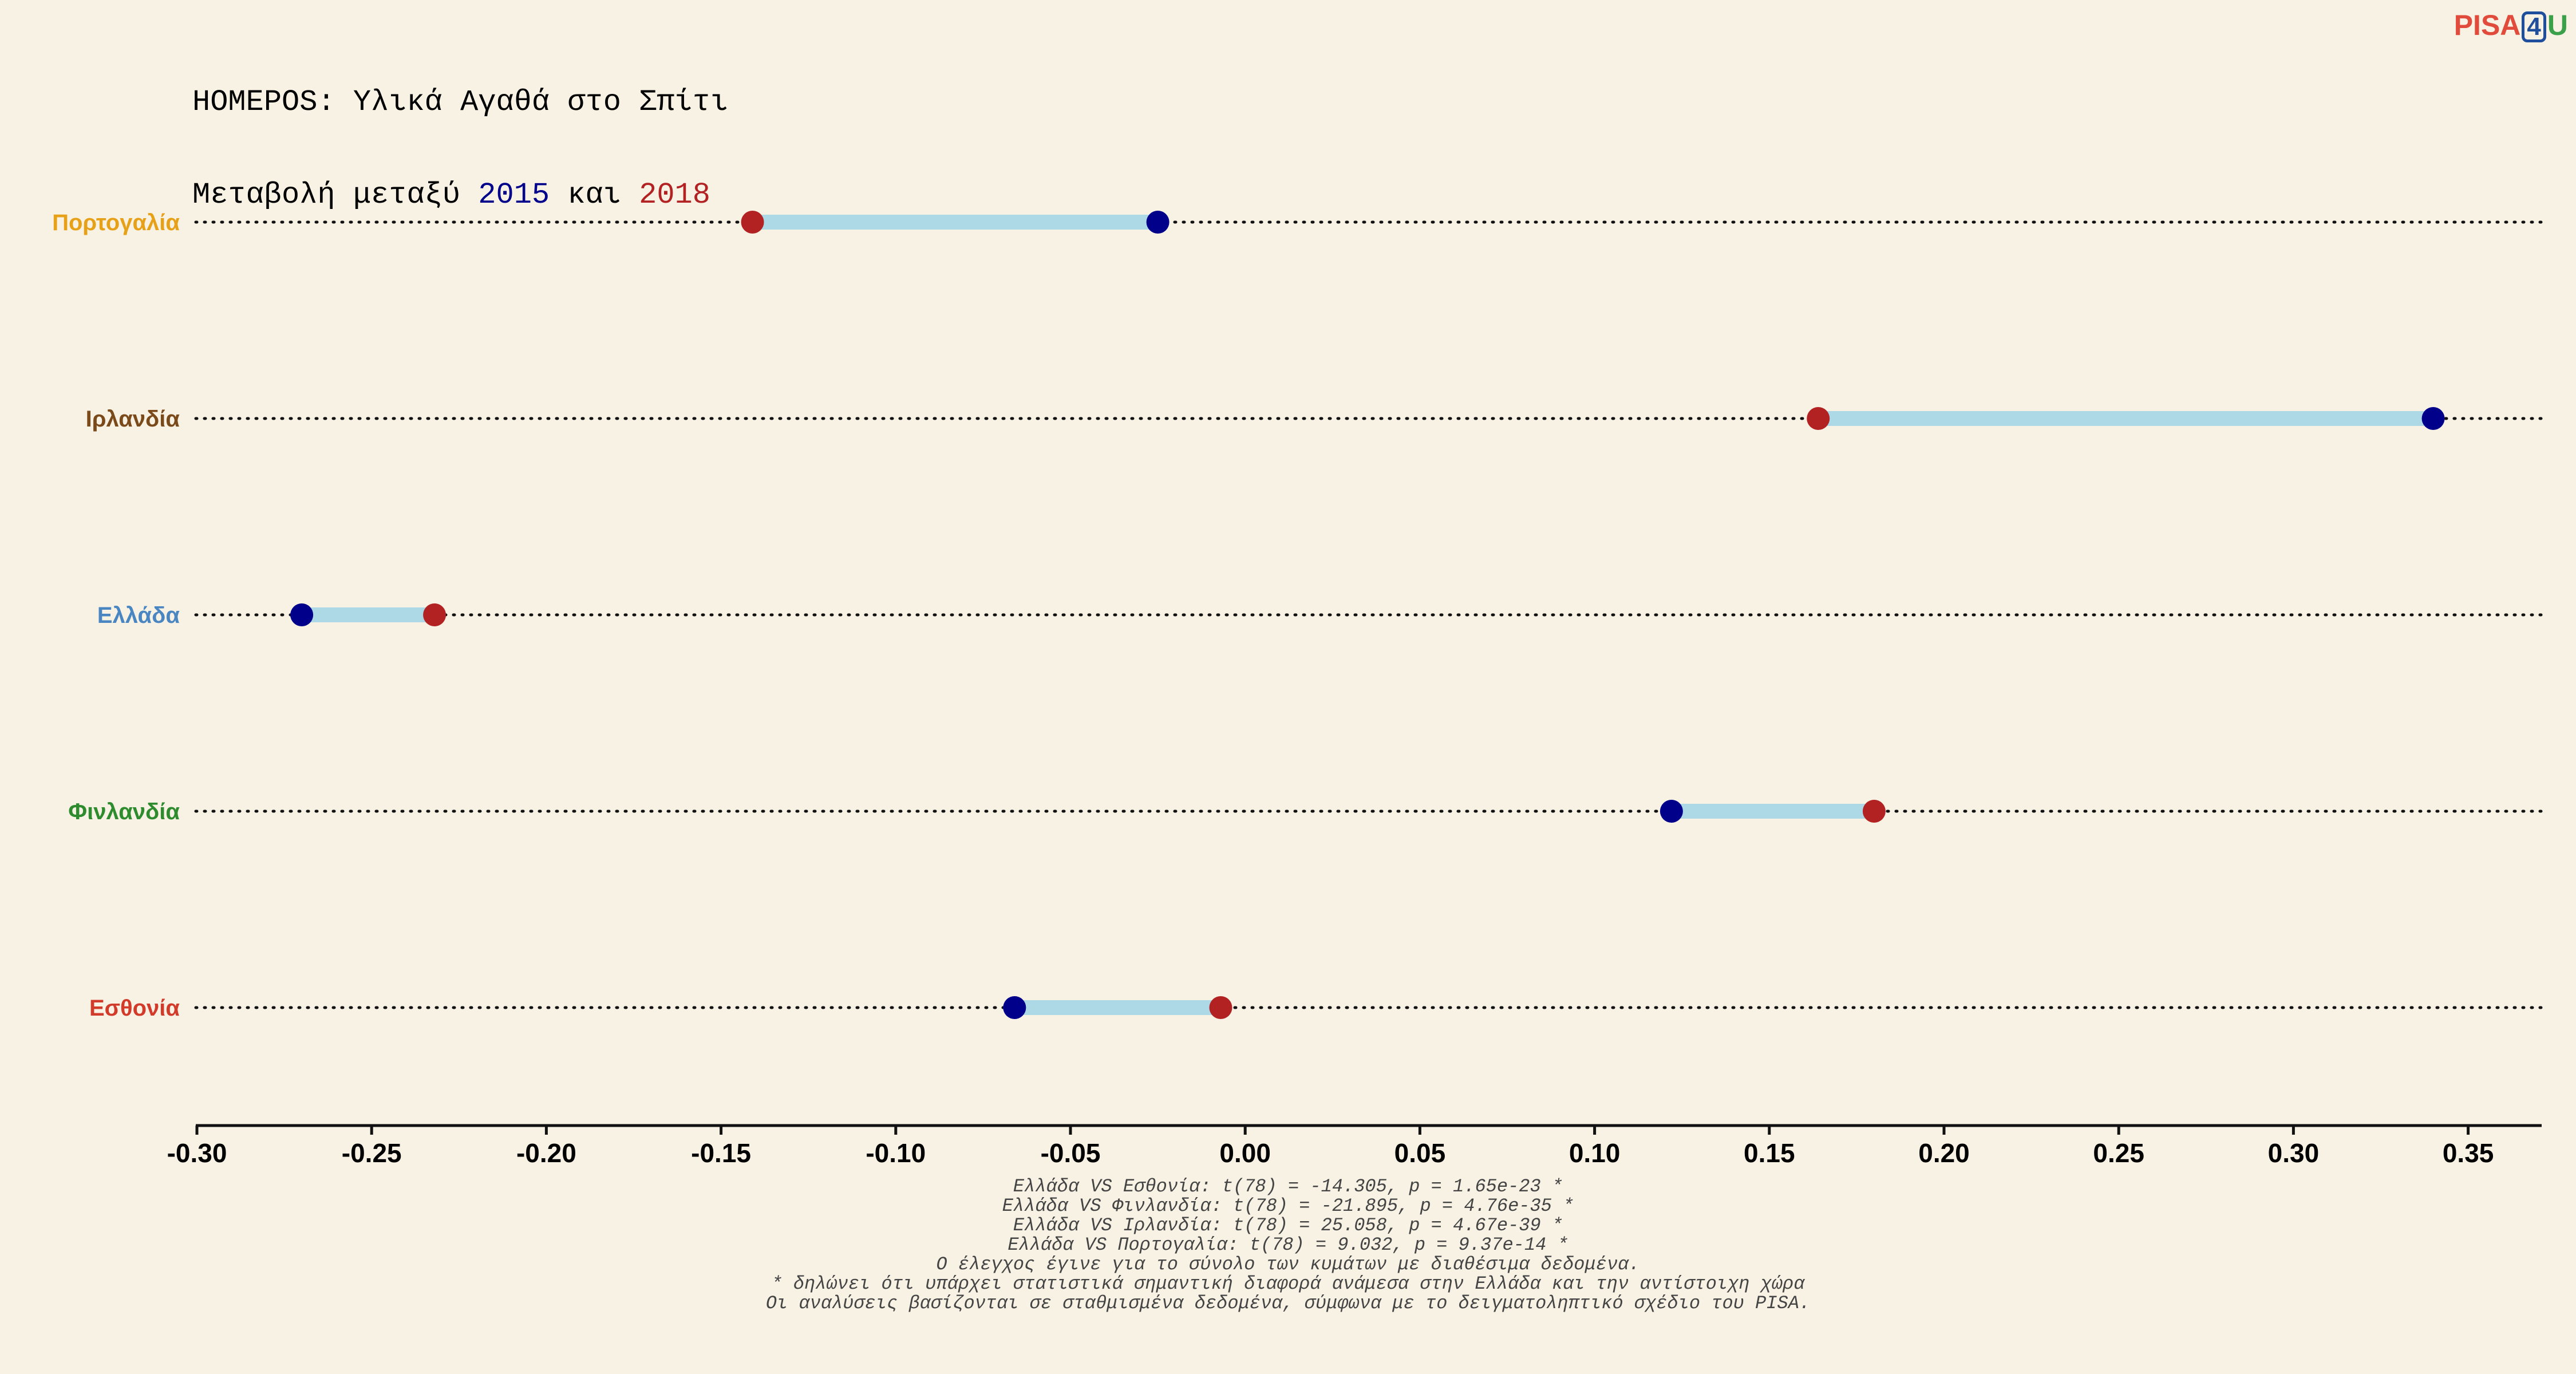  Describe the element at coordinates (1305, 812) in the screenshot. I see `country-row: Φινλανδία` at that location.